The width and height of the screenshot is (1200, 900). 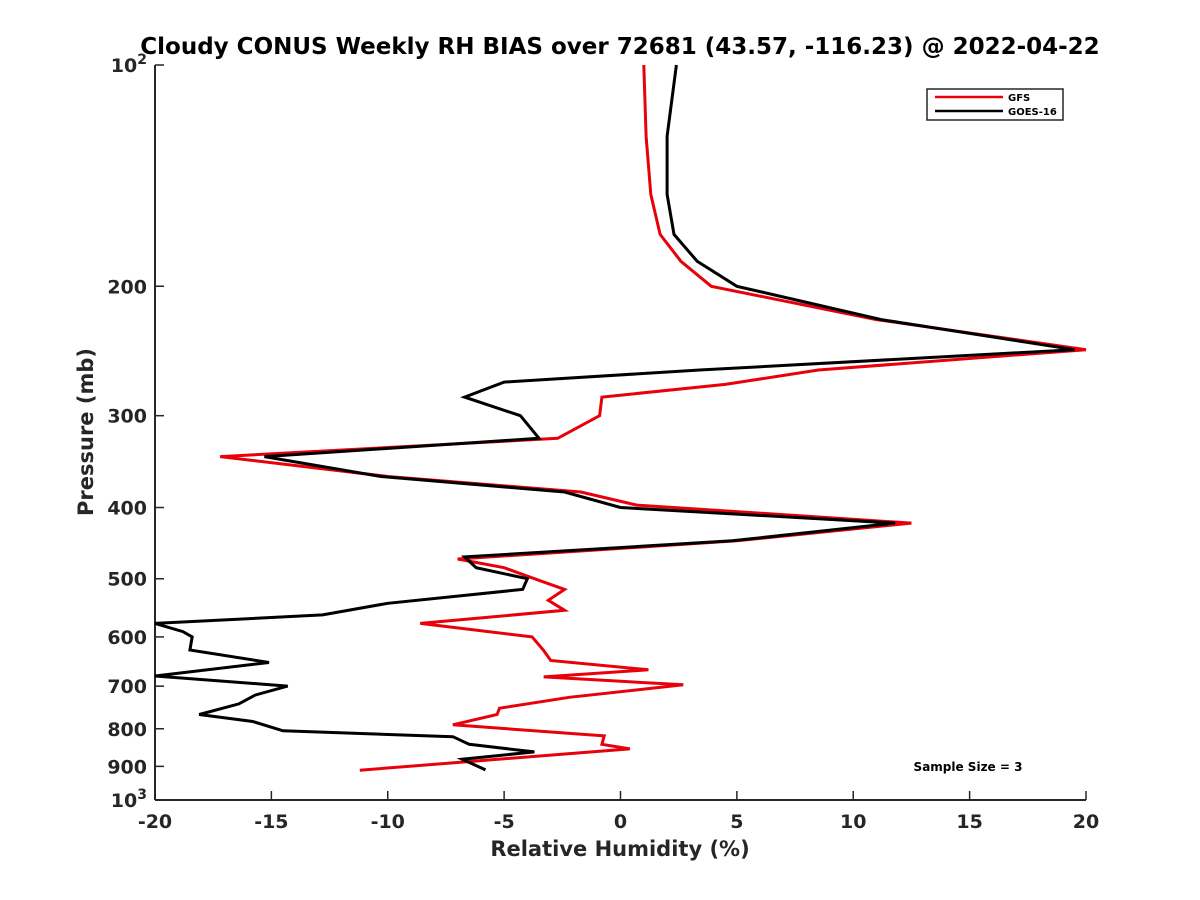 What do you see at coordinates (1086, 822) in the screenshot?
I see `x-tick-label: 20` at bounding box center [1086, 822].